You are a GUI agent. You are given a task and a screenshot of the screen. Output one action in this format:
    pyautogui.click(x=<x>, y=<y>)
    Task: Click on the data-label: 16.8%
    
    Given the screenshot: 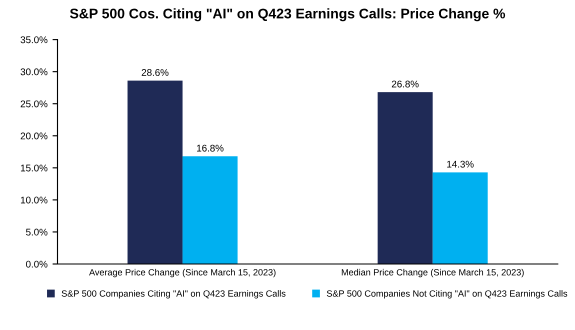 What is the action you would take?
    pyautogui.click(x=210, y=148)
    